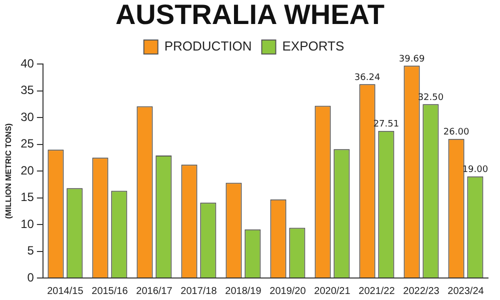  I want to click on data-label: 36.24, so click(367, 77).